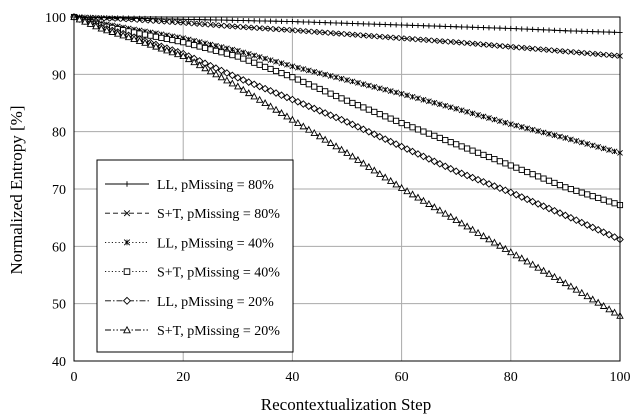  I want to click on legend-label: S+T, pMissing = 80%, so click(218, 214).